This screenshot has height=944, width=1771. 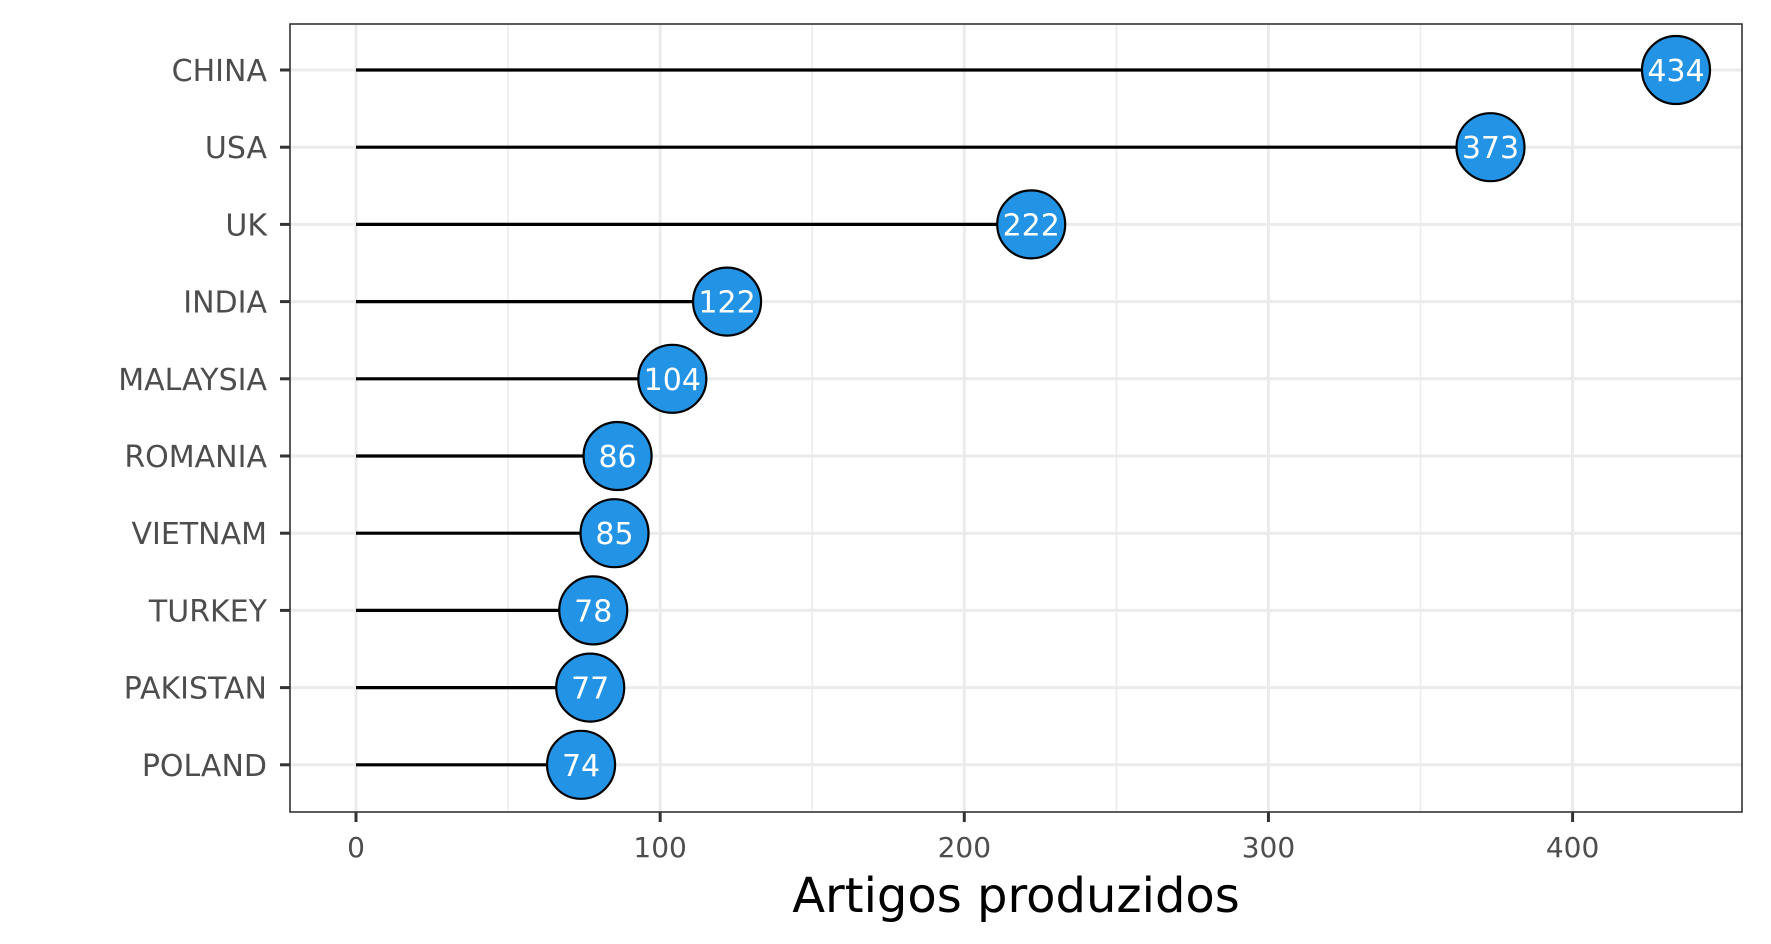 I want to click on x-tick-label: 300, so click(x=1268, y=847).